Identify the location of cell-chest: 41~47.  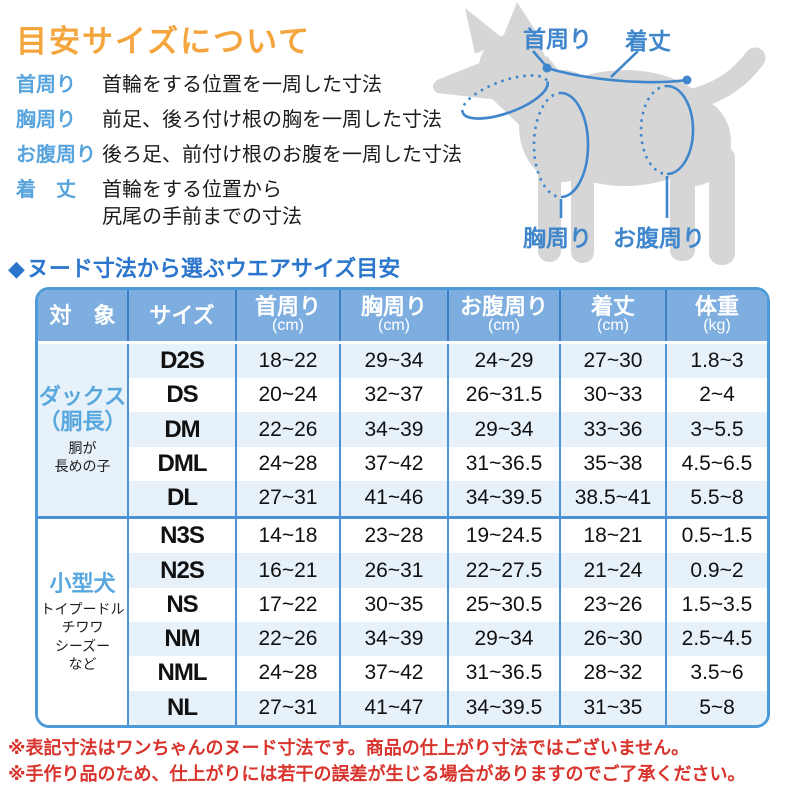
(394, 707).